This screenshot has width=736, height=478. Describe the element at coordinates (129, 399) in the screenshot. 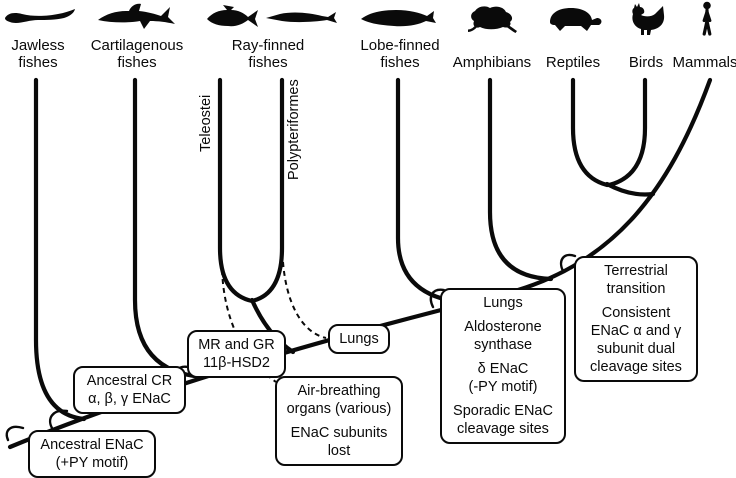

I see `note-line: α, β, γ ENaC` at that location.